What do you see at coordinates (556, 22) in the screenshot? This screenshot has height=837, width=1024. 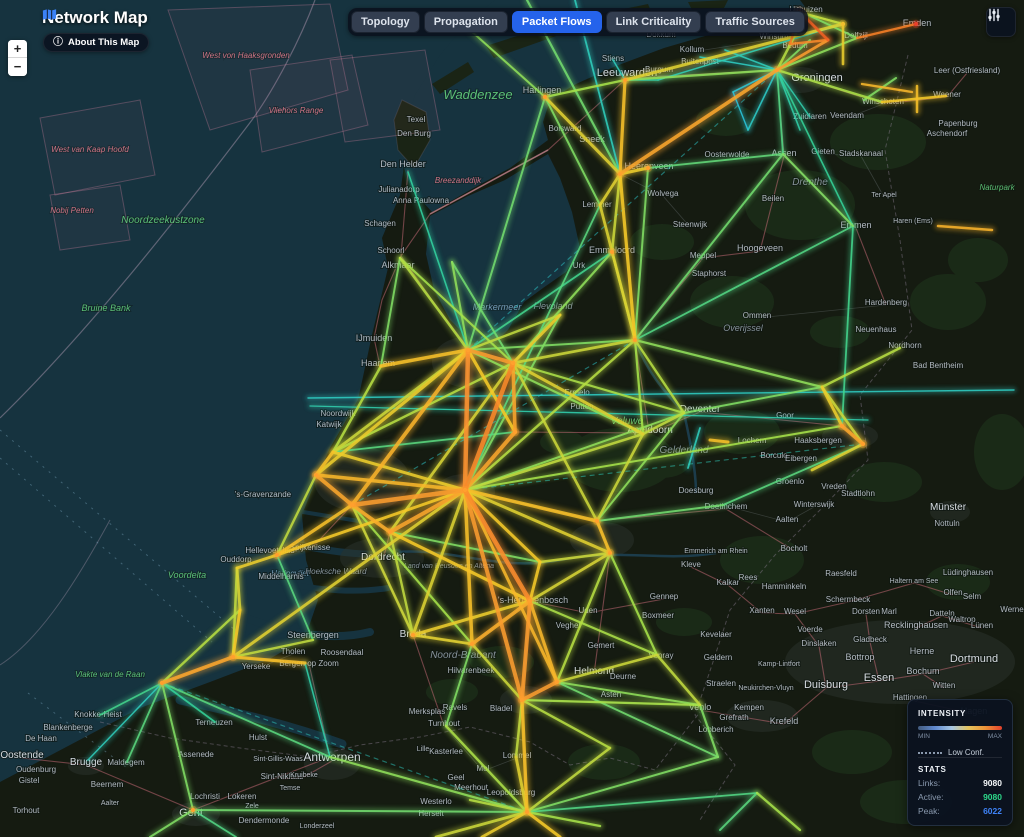 I see `tab-packet-flows: Packet Flows` at bounding box center [556, 22].